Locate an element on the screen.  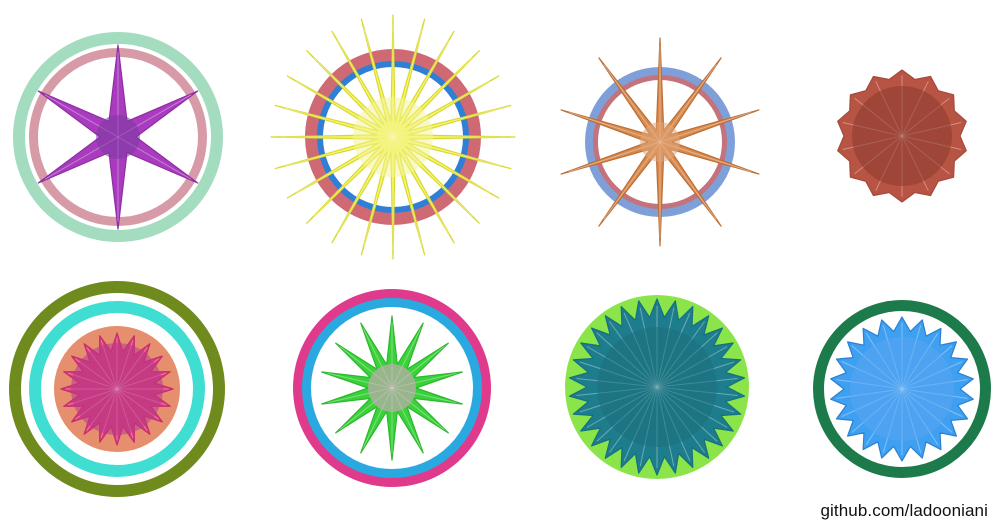
figure-8-core is located at coordinates (902, 389).